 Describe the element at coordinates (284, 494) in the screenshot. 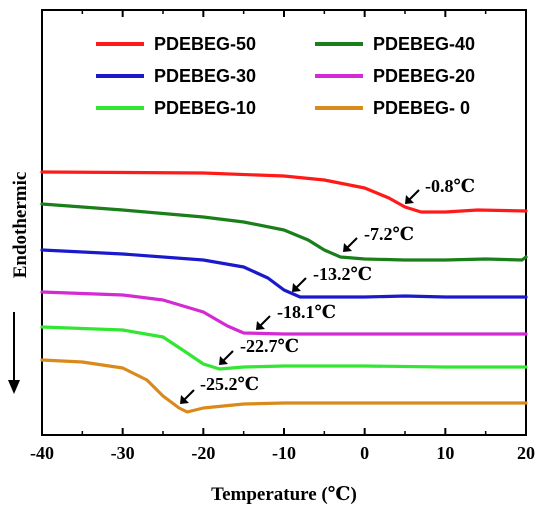

I see `x-axis-title: Temperature (℃)` at that location.